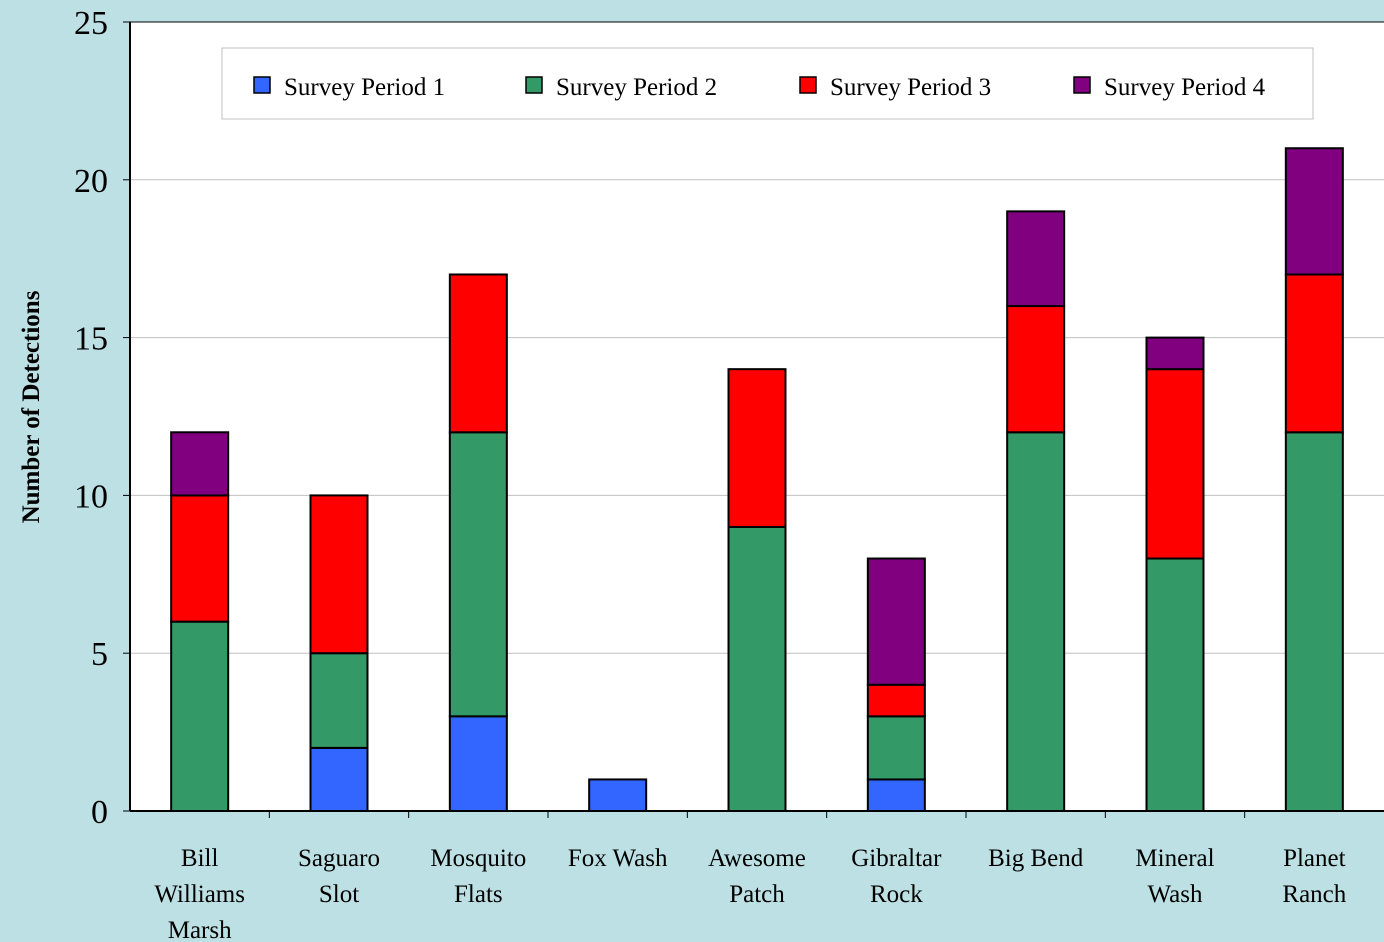 Image resolution: width=1384 pixels, height=942 pixels. What do you see at coordinates (478, 894) in the screenshot?
I see `x-category-label-line: Flats` at bounding box center [478, 894].